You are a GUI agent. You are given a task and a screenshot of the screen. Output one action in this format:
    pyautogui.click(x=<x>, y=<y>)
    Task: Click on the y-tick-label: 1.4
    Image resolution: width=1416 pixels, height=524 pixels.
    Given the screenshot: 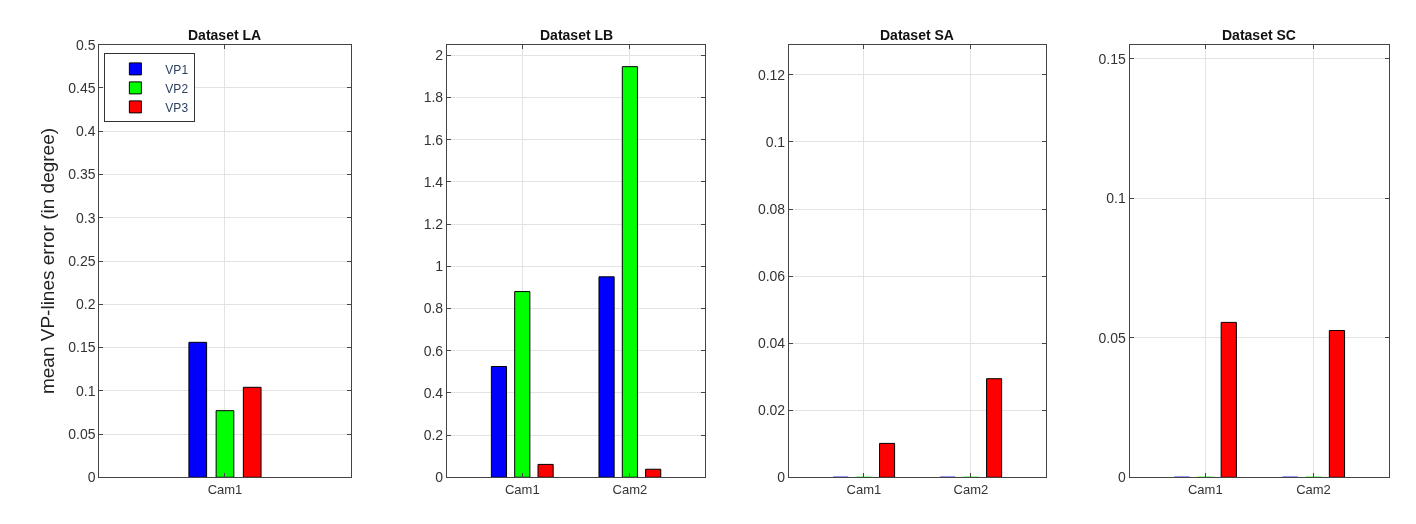 What is the action you would take?
    pyautogui.click(x=433, y=181)
    